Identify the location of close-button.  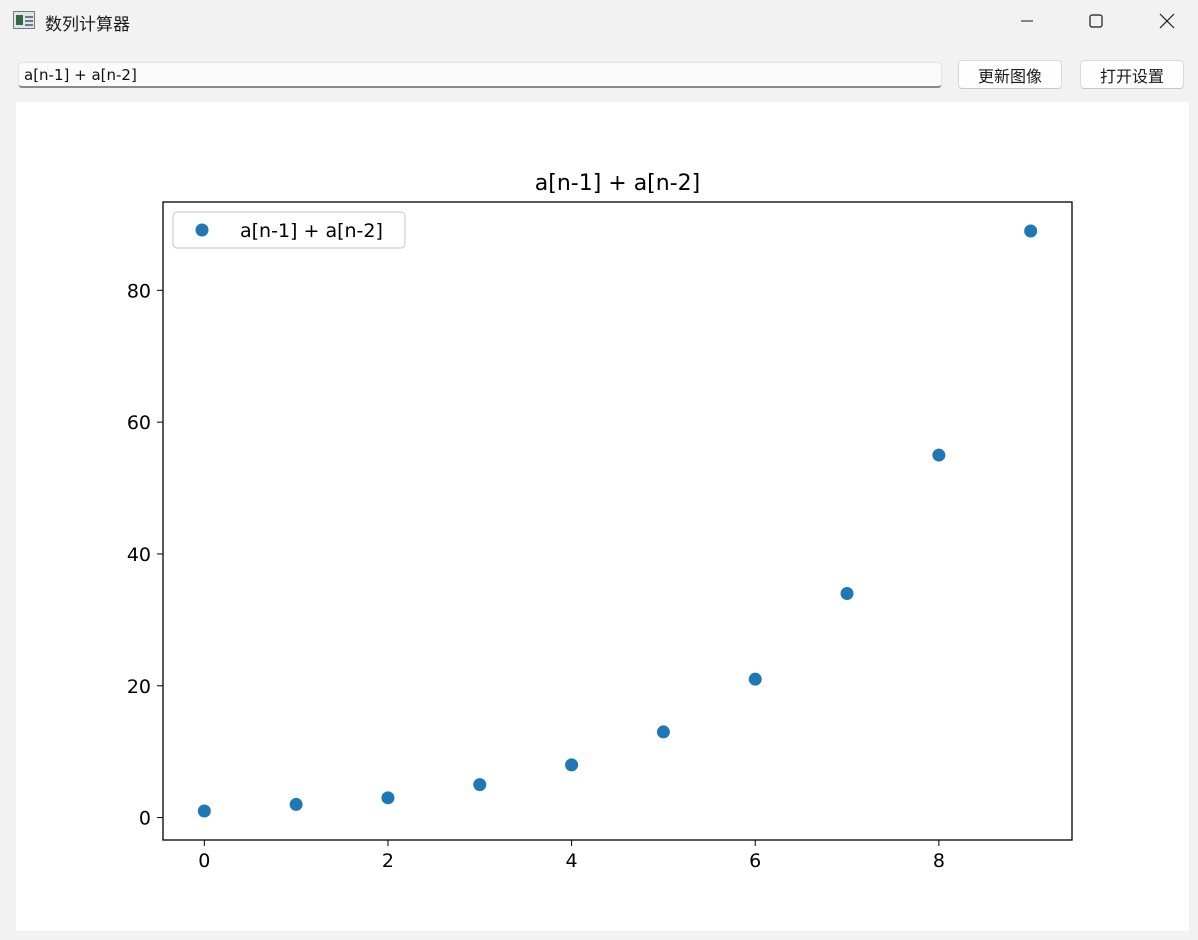
(1167, 21).